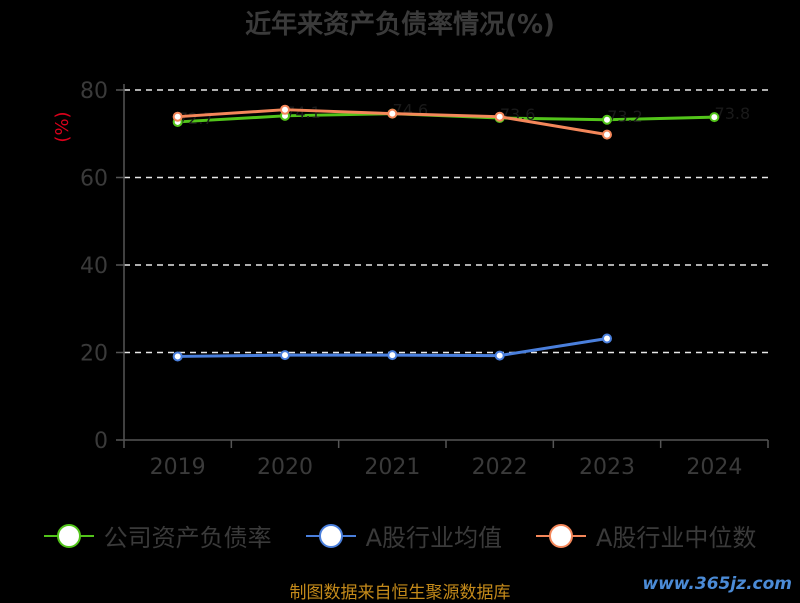 The width and height of the screenshot is (800, 603). I want to click on legend-label: A股行业均值, so click(433, 538).